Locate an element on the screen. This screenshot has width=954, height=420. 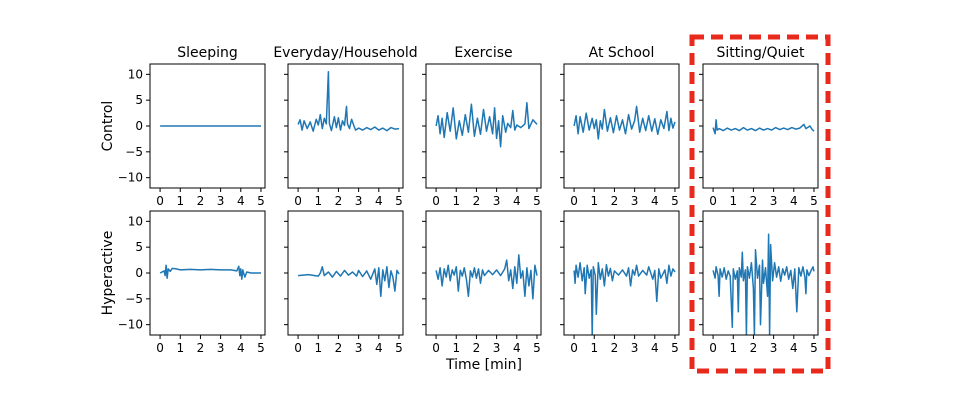
panel-hyperactive-exercise-xtick-label-2: 2 is located at coordinates (477, 348).